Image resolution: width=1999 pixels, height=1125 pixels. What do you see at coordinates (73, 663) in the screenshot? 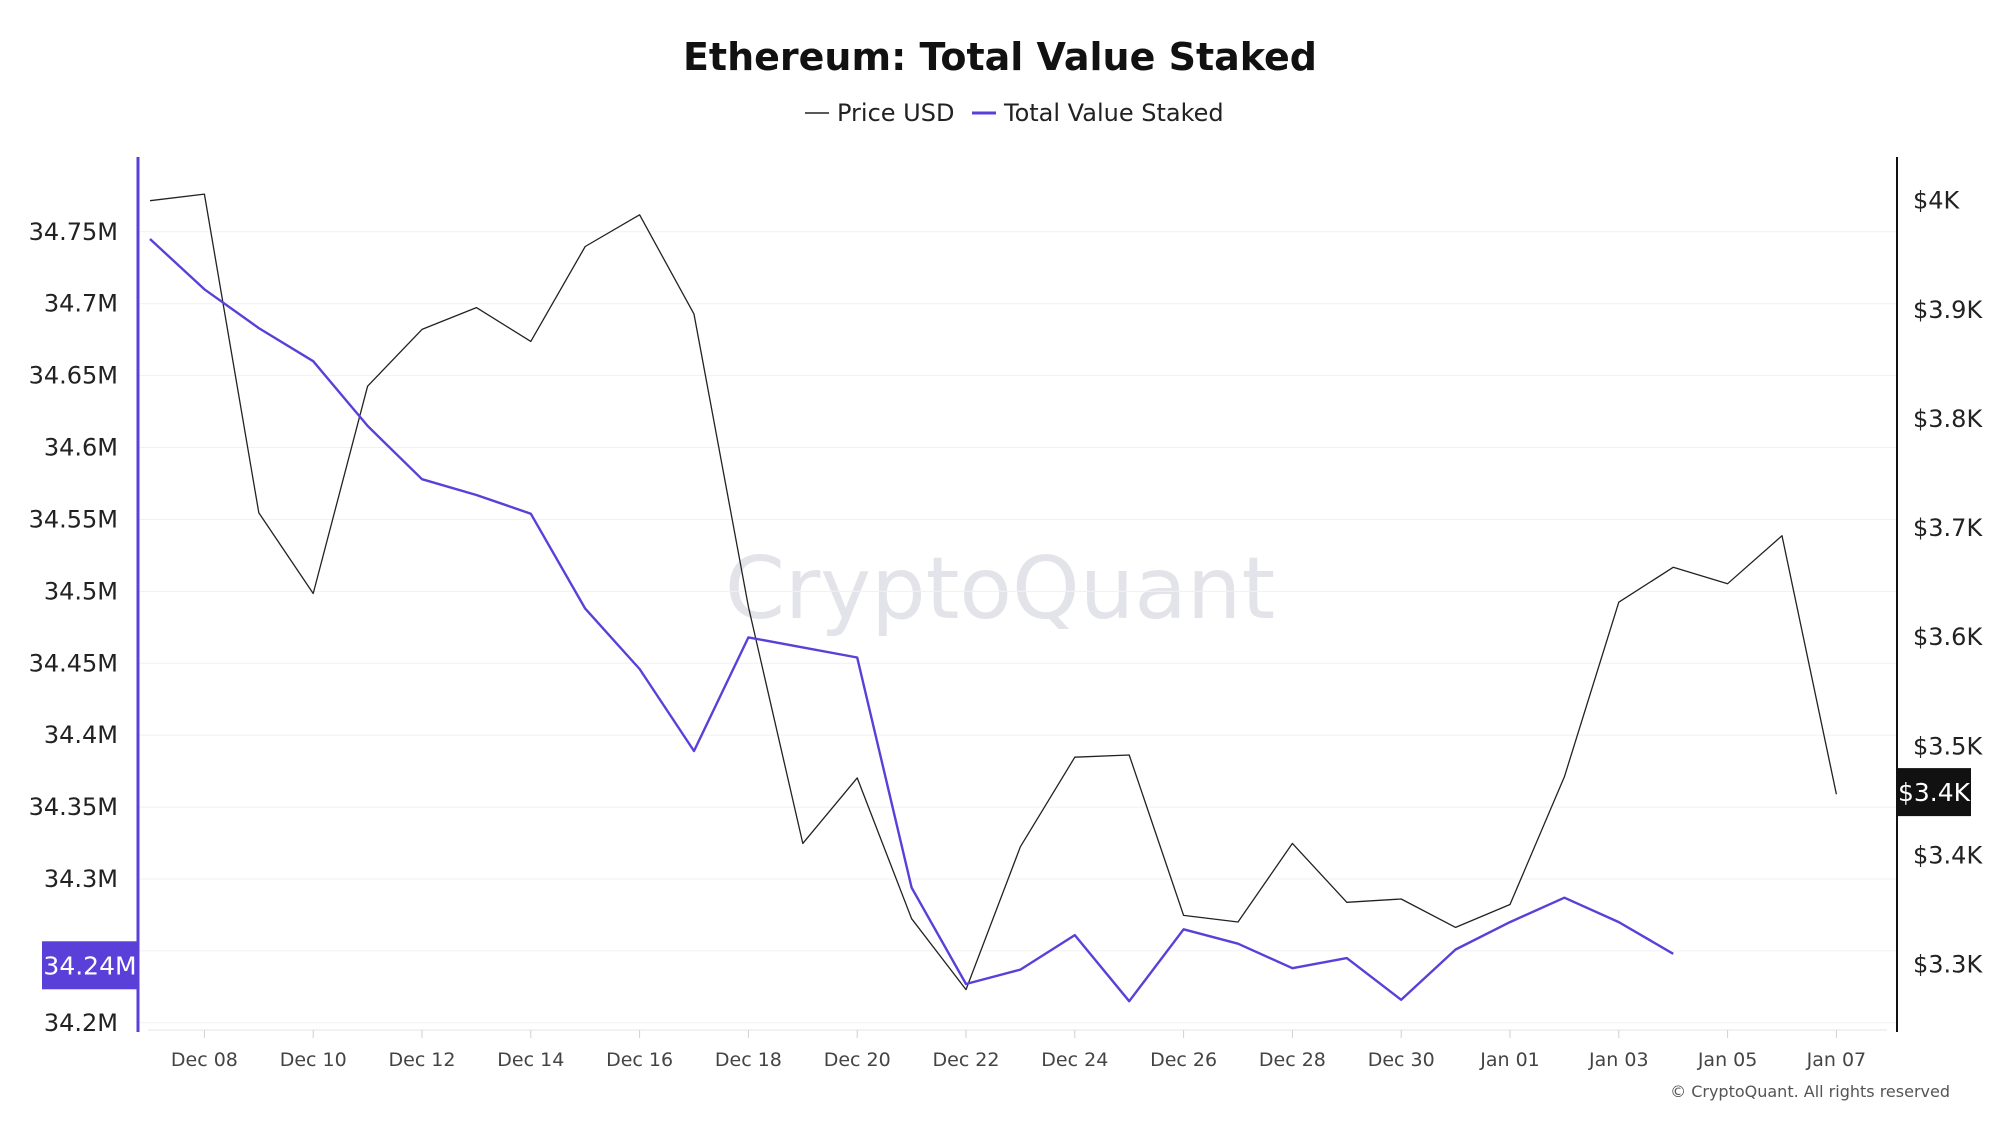
I see `left-tick-label: 34.45M` at bounding box center [73, 663].